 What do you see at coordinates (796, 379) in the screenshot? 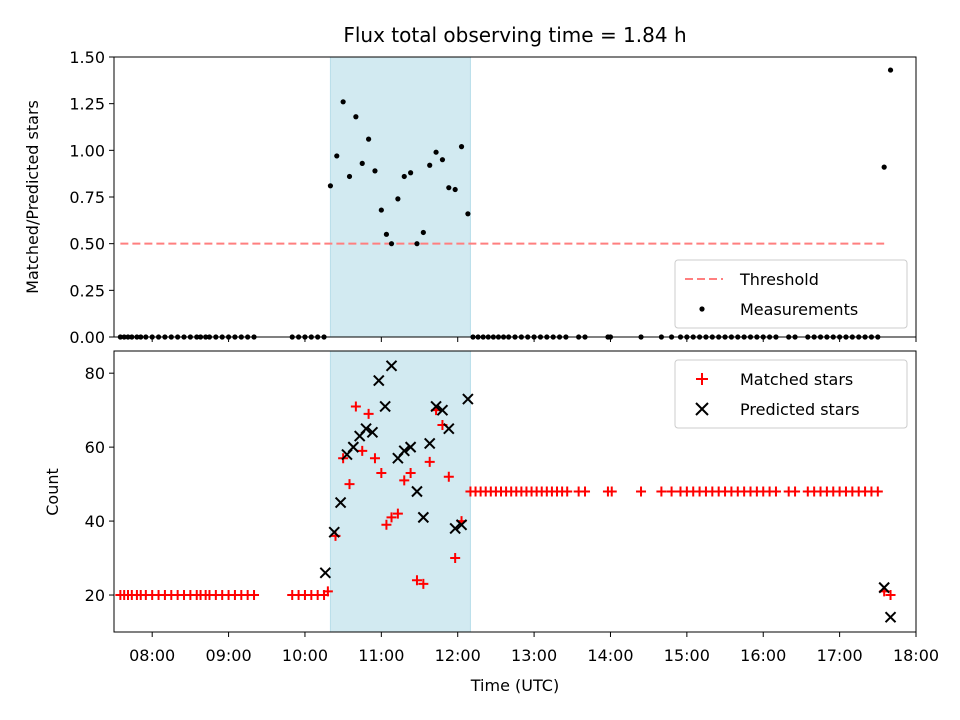
I see `legend-label: Matched stars` at bounding box center [796, 379].